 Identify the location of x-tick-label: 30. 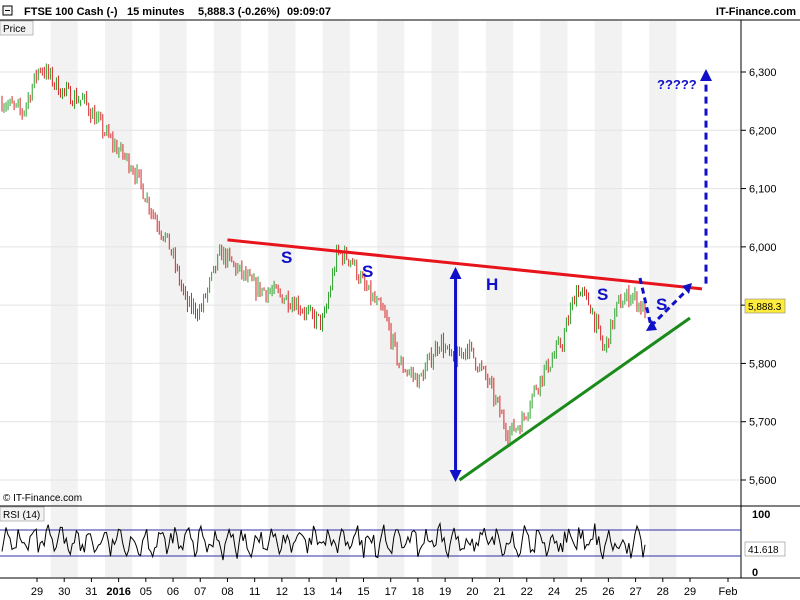
(64, 592).